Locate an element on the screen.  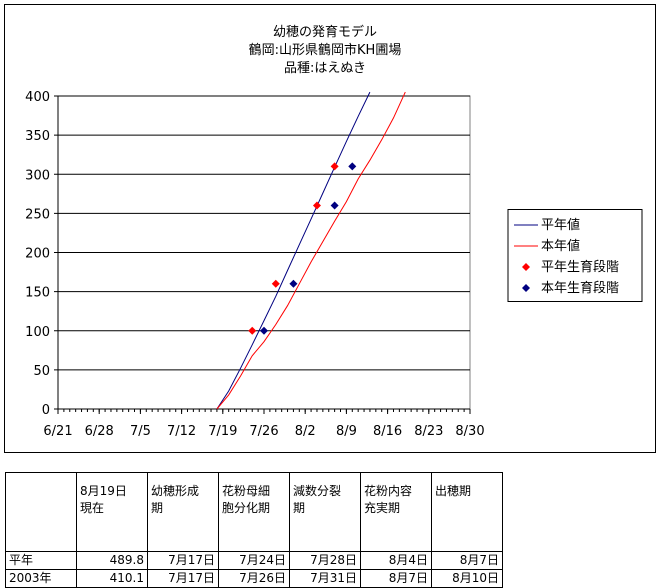
table-cell: 410.1 is located at coordinates (112, 578).